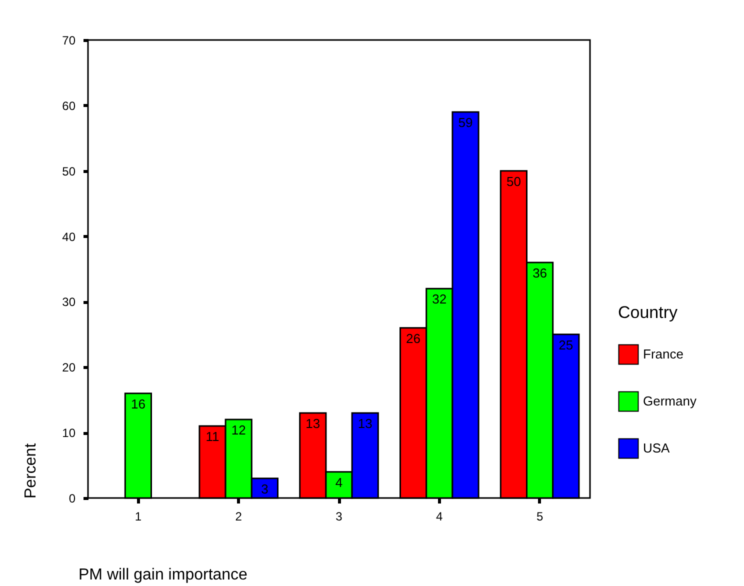  What do you see at coordinates (138, 517) in the screenshot?
I see `x-tick-label: 1` at bounding box center [138, 517].